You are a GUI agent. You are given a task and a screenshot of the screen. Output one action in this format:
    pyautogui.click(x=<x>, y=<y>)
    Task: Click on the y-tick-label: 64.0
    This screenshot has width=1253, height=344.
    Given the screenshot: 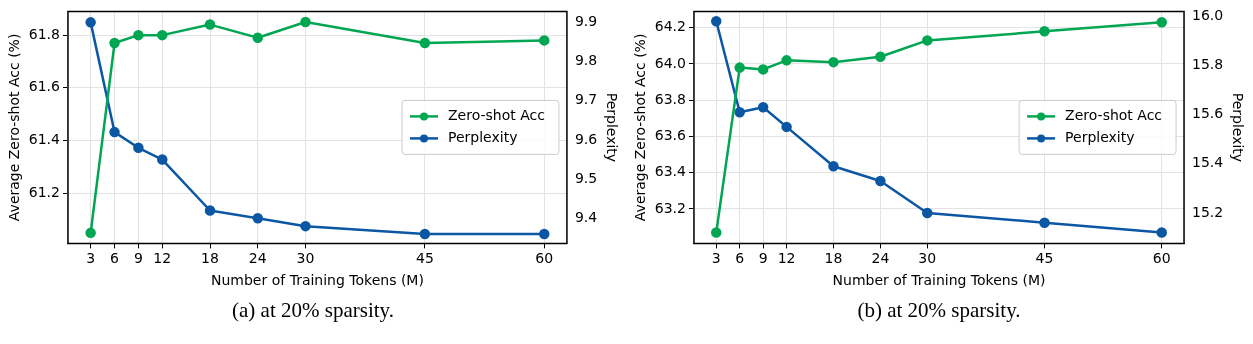 What is the action you would take?
    pyautogui.click(x=670, y=62)
    